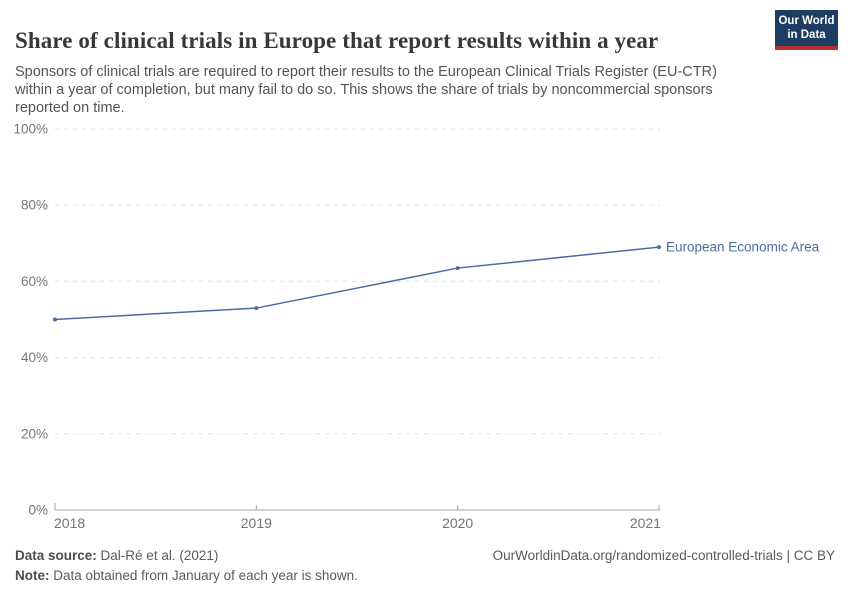 This screenshot has width=850, height=600. What do you see at coordinates (743, 247) in the screenshot?
I see `series-end-label: European Economic Area` at bounding box center [743, 247].